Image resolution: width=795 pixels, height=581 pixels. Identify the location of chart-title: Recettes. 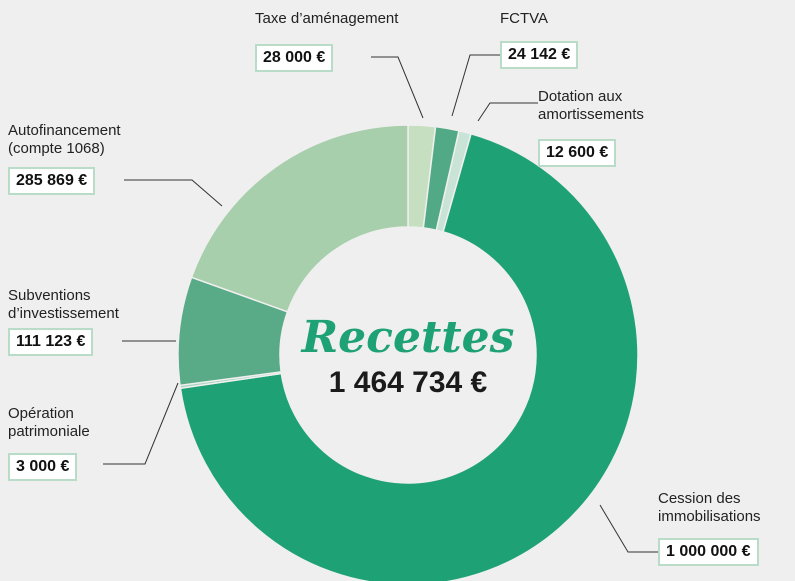
(408, 337).